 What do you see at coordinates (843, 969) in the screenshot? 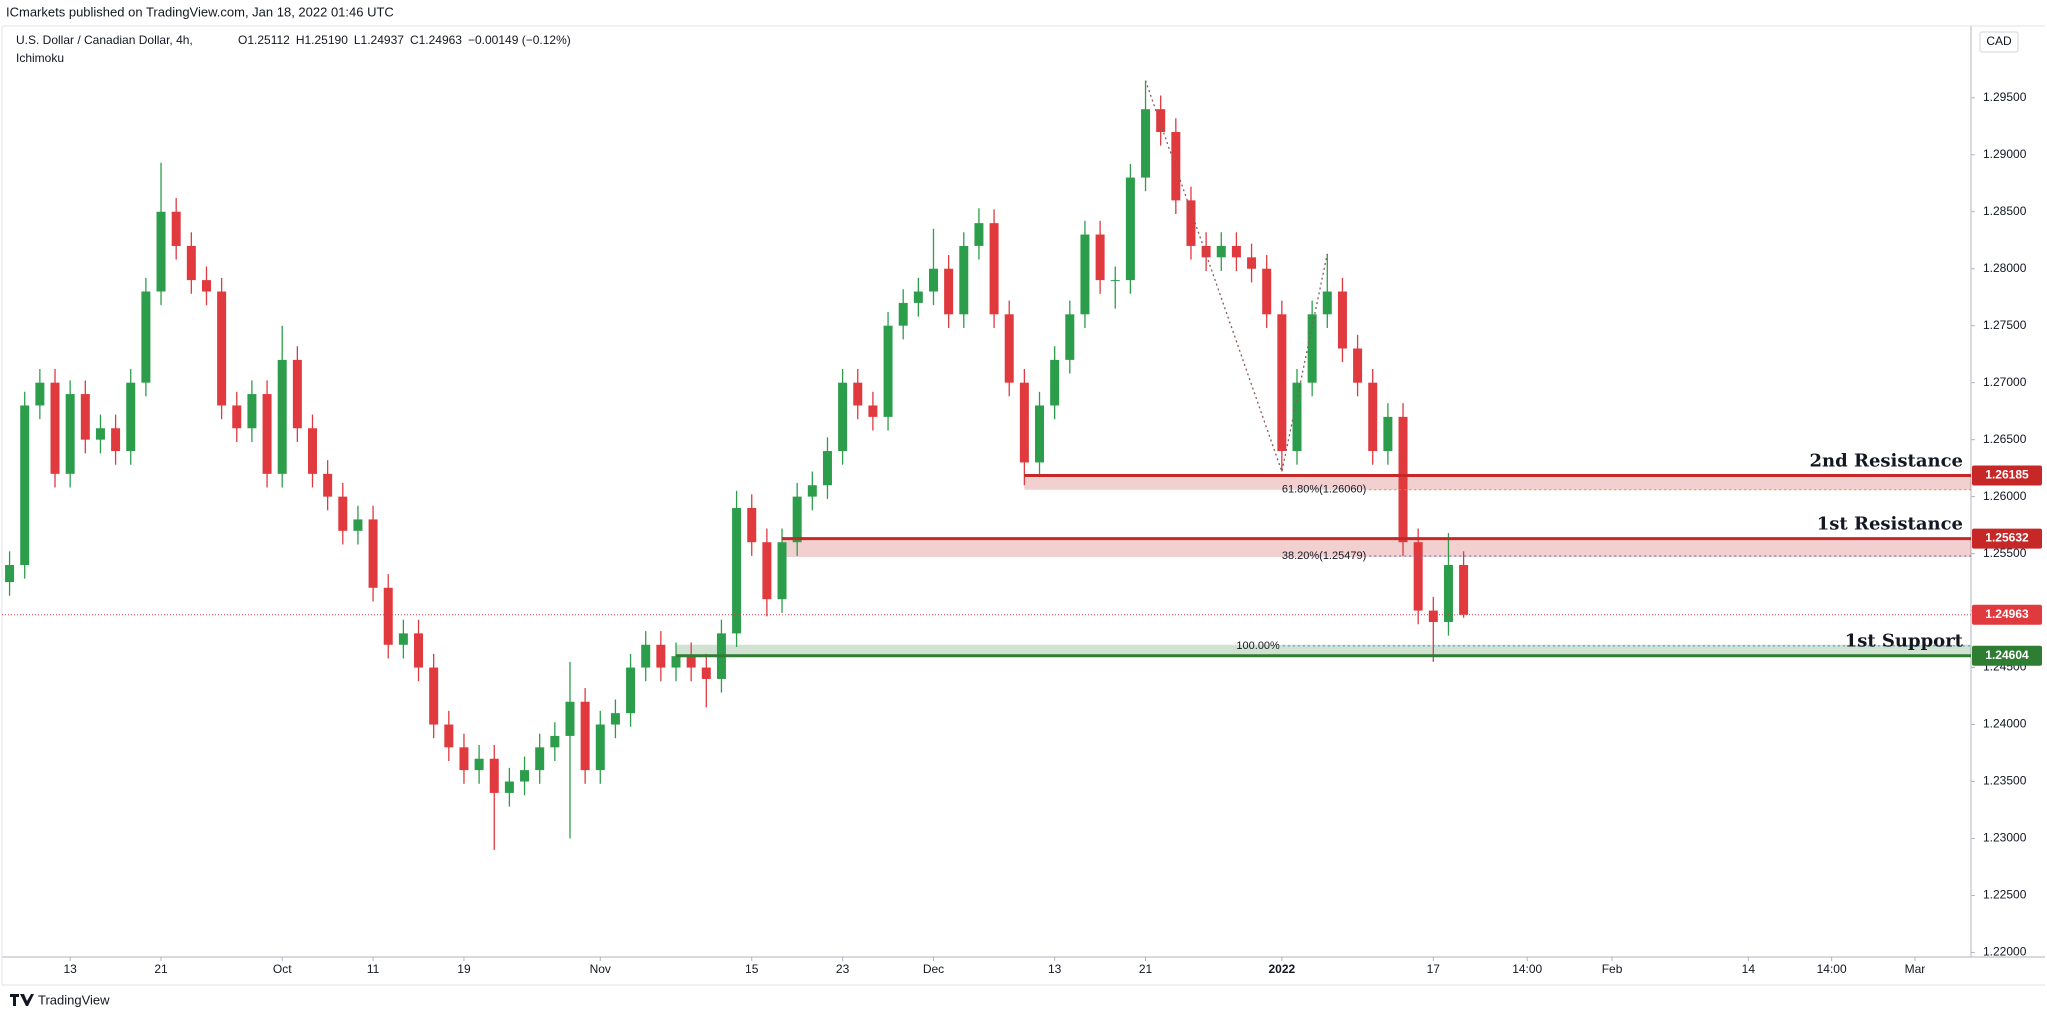
I see `x-tick-label: 23` at bounding box center [843, 969].